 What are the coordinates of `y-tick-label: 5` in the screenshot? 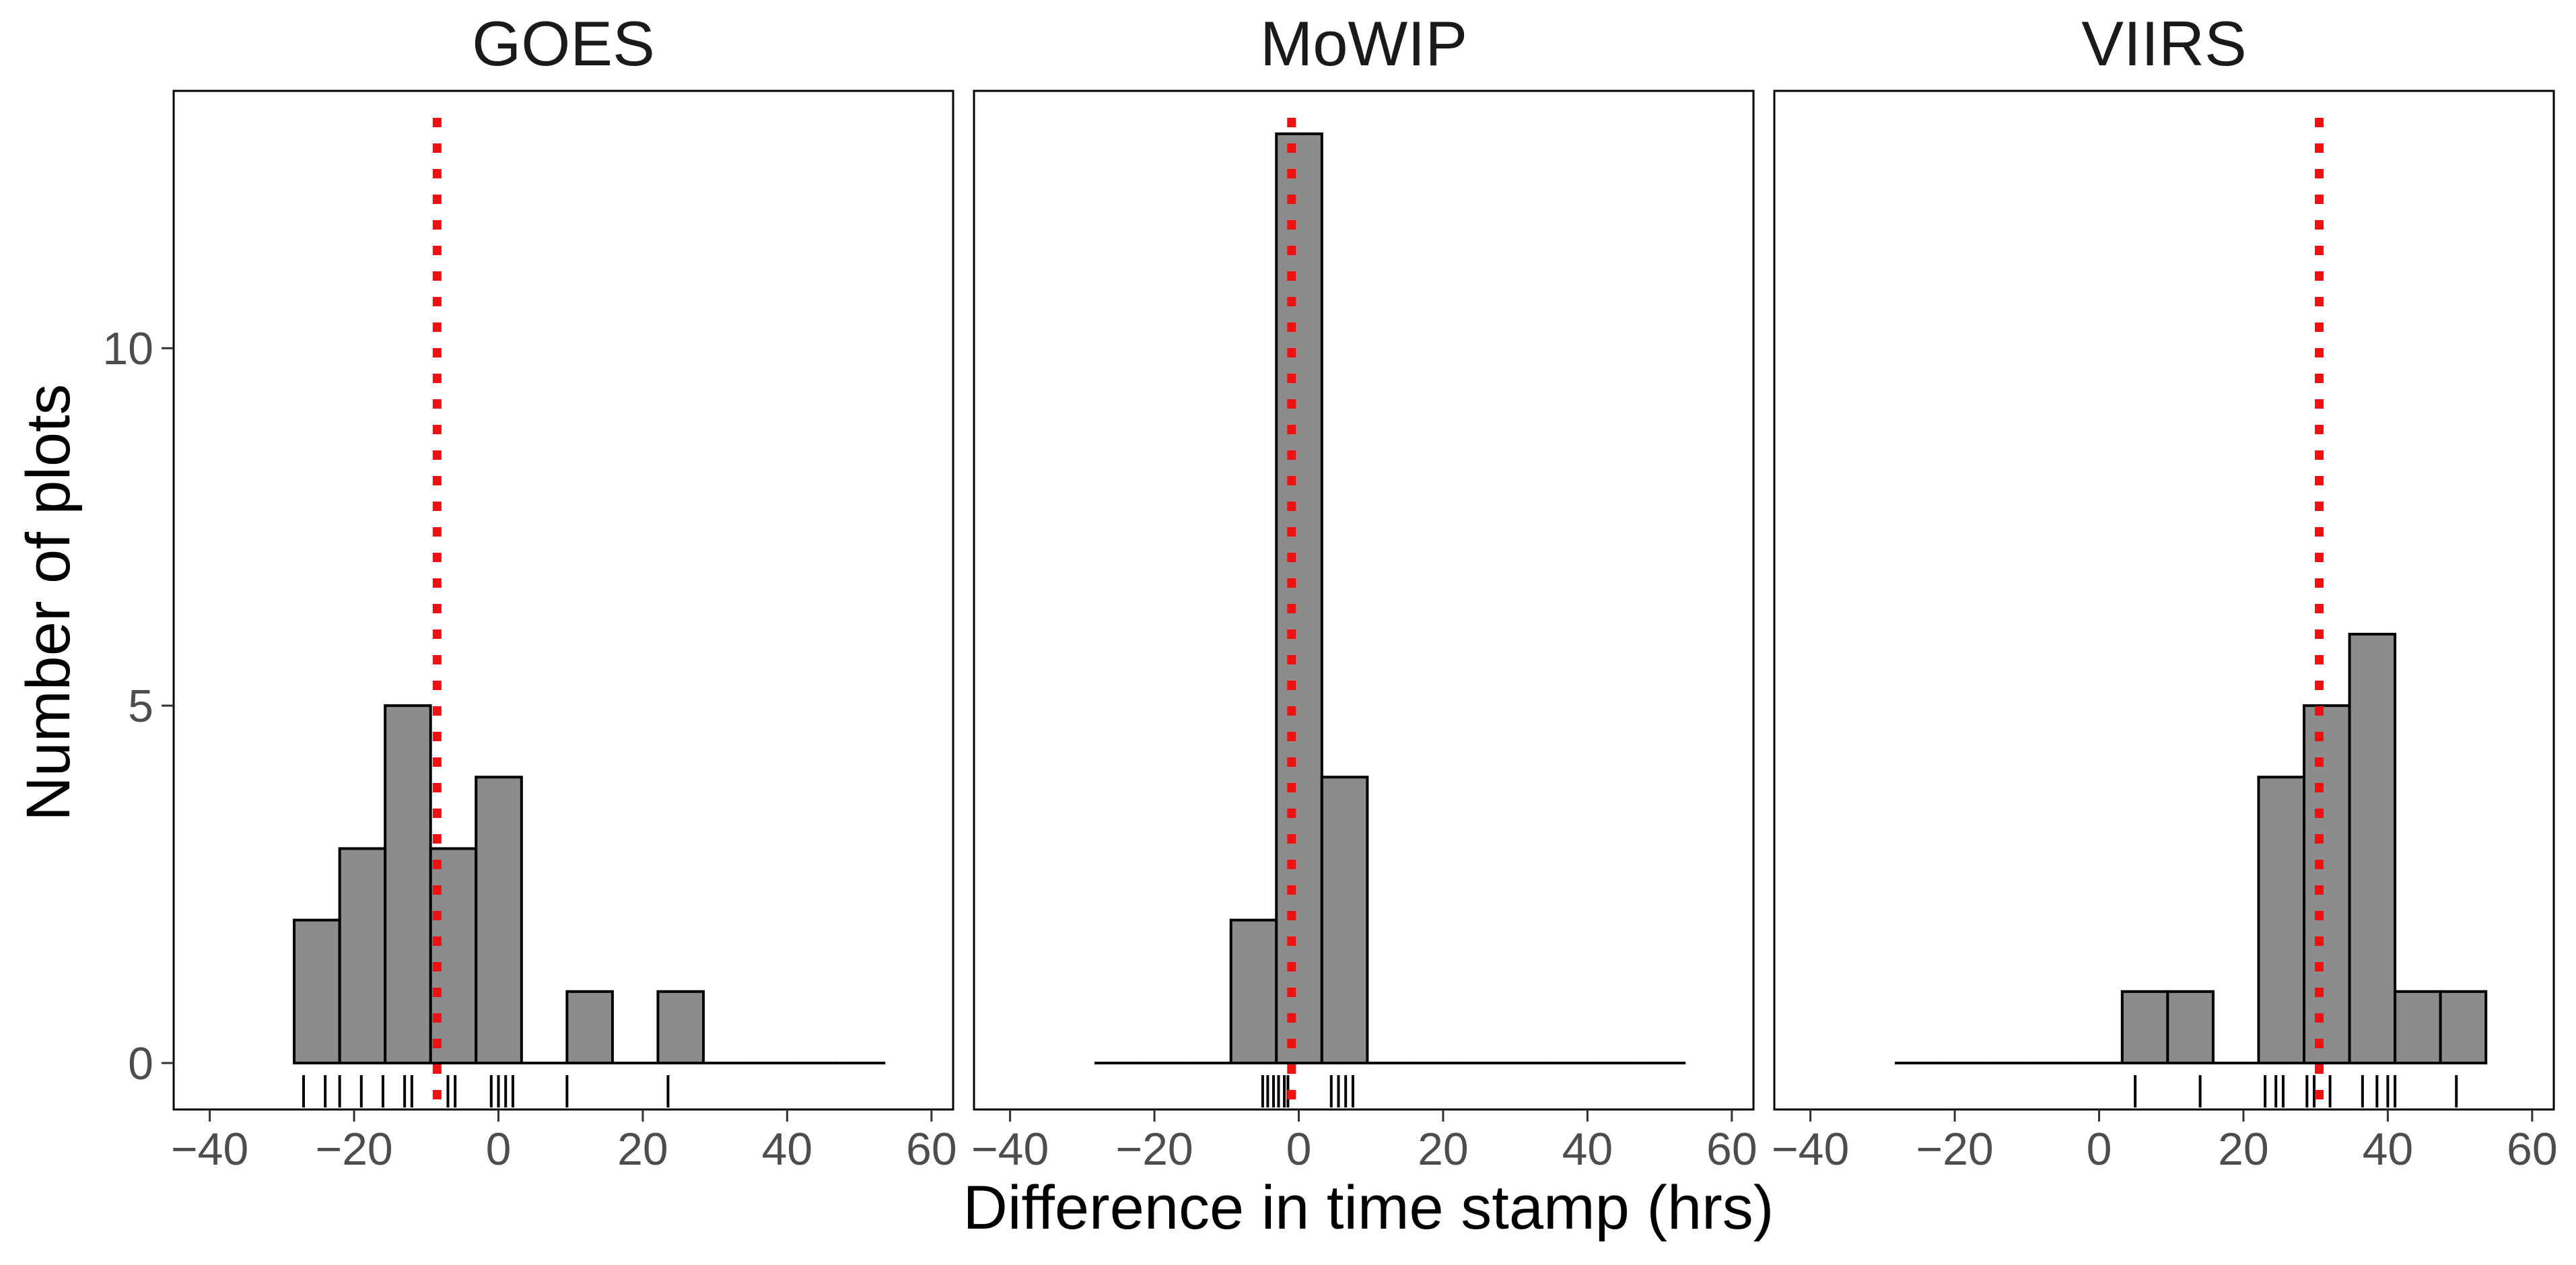 It's located at (140, 706).